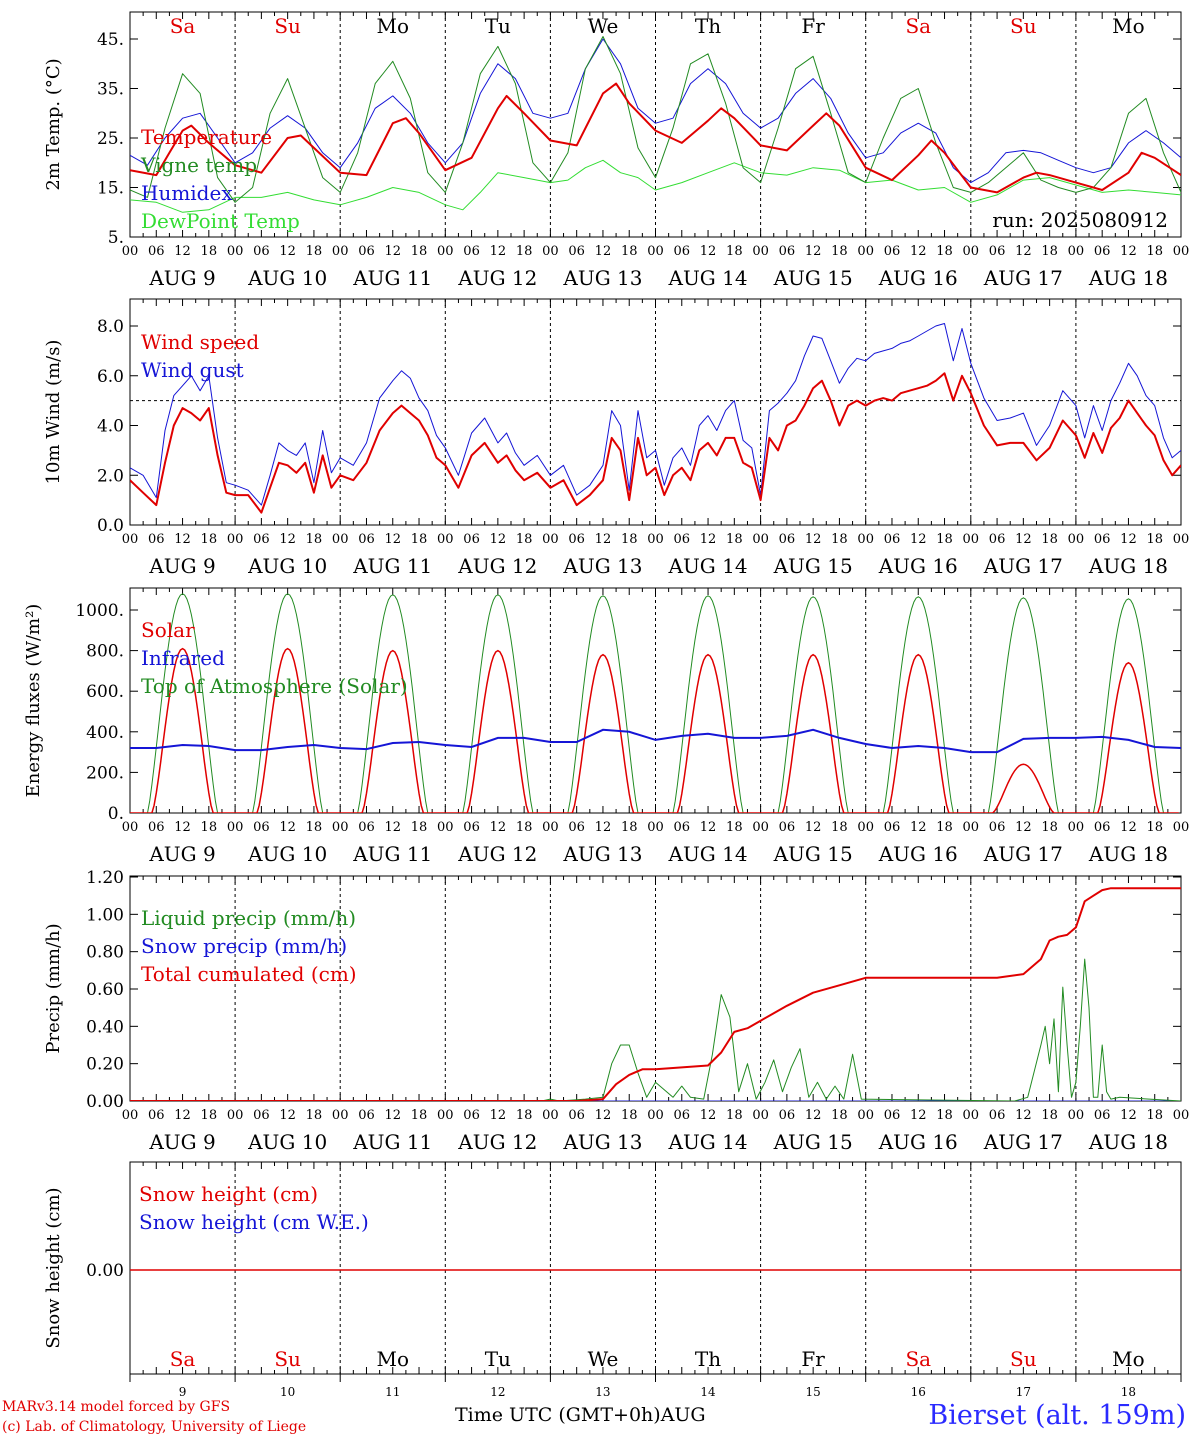  What do you see at coordinates (181, 278) in the screenshot?
I see `temperature-date-label: AUG 9` at bounding box center [181, 278].